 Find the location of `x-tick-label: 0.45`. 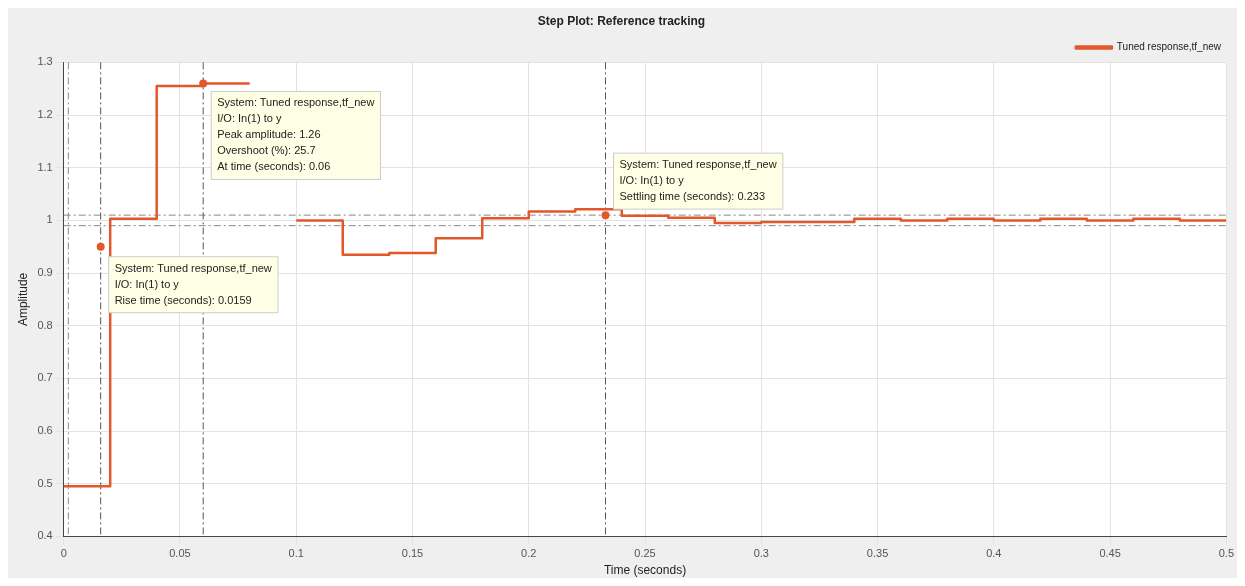

x-tick-label: 0.45 is located at coordinates (1110, 553).